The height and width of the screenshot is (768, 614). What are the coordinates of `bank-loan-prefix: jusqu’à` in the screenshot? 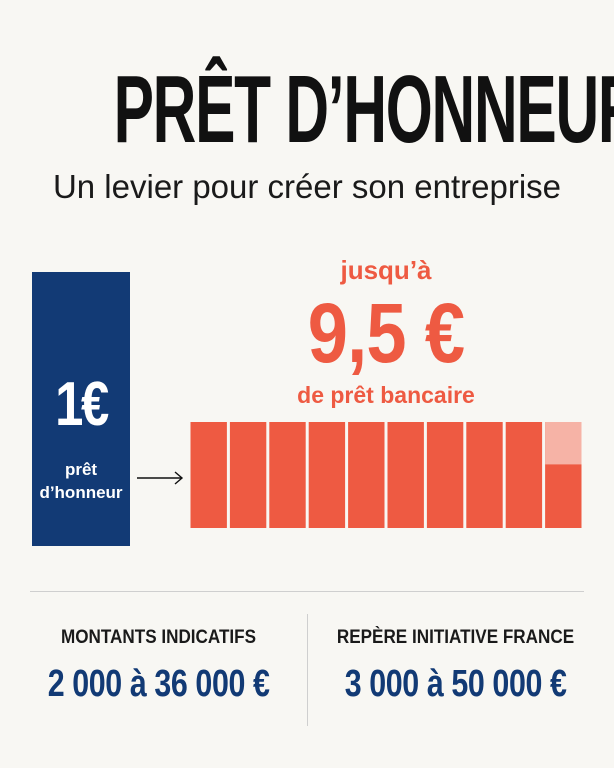 It's located at (386, 270).